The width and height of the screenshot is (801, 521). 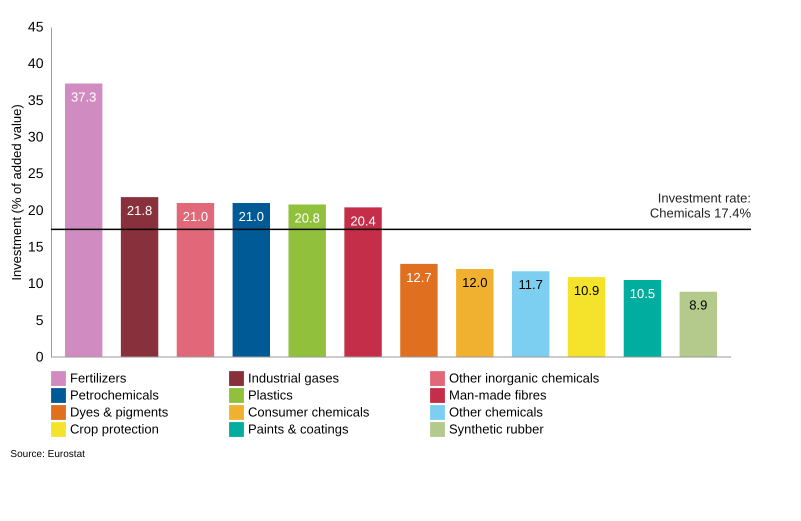 I want to click on y-tick-label: 10, so click(x=36, y=283).